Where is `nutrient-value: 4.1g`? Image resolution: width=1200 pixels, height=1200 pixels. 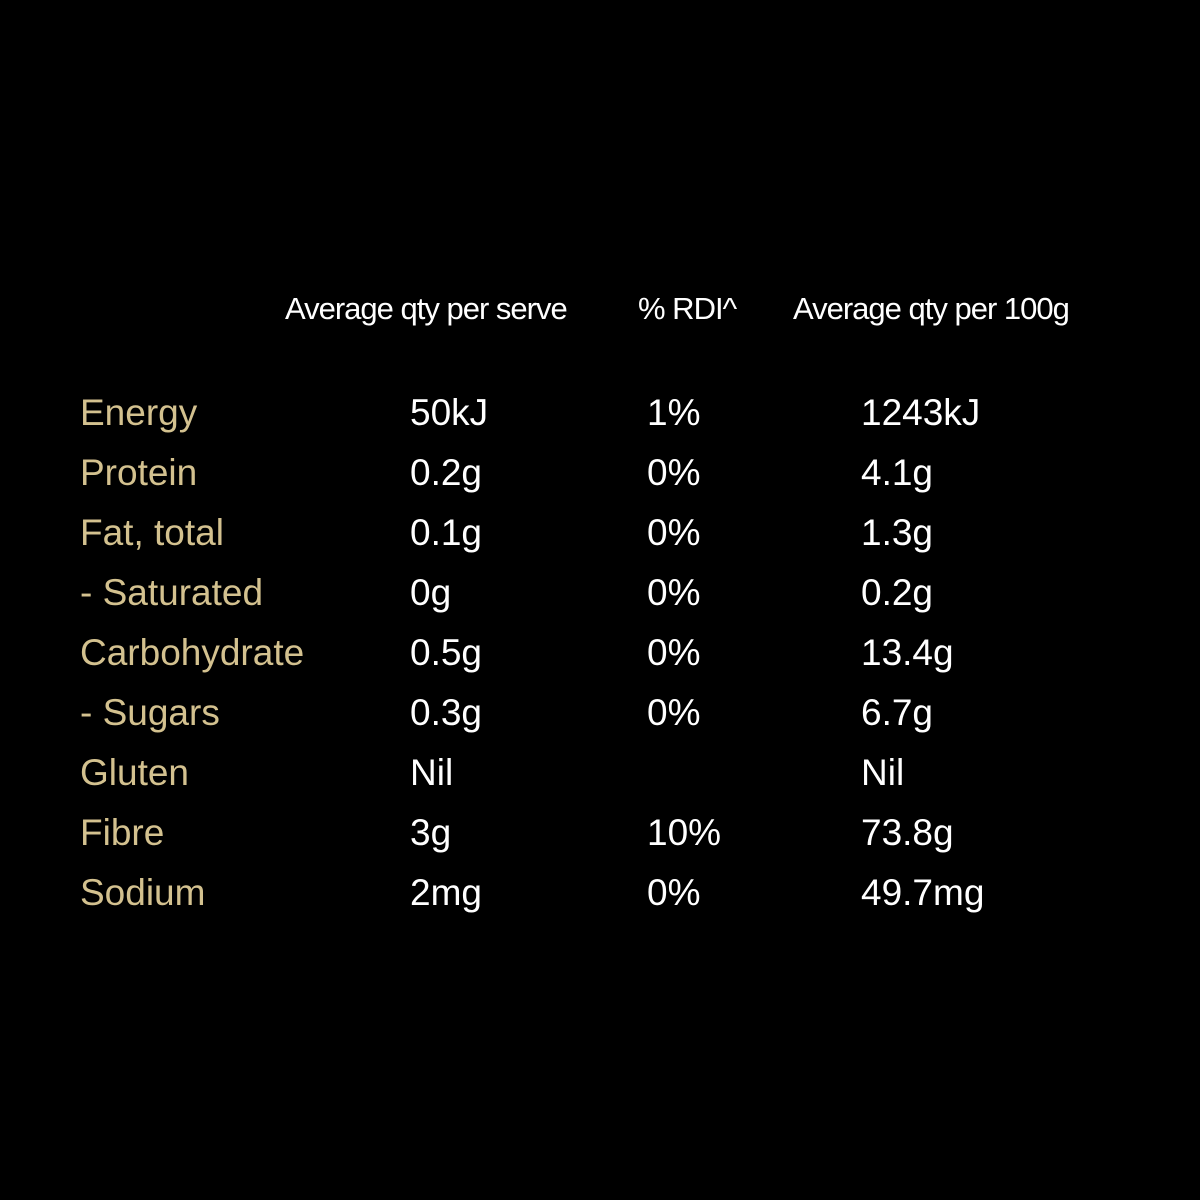 nutrient-value: 4.1g is located at coordinates (897, 472).